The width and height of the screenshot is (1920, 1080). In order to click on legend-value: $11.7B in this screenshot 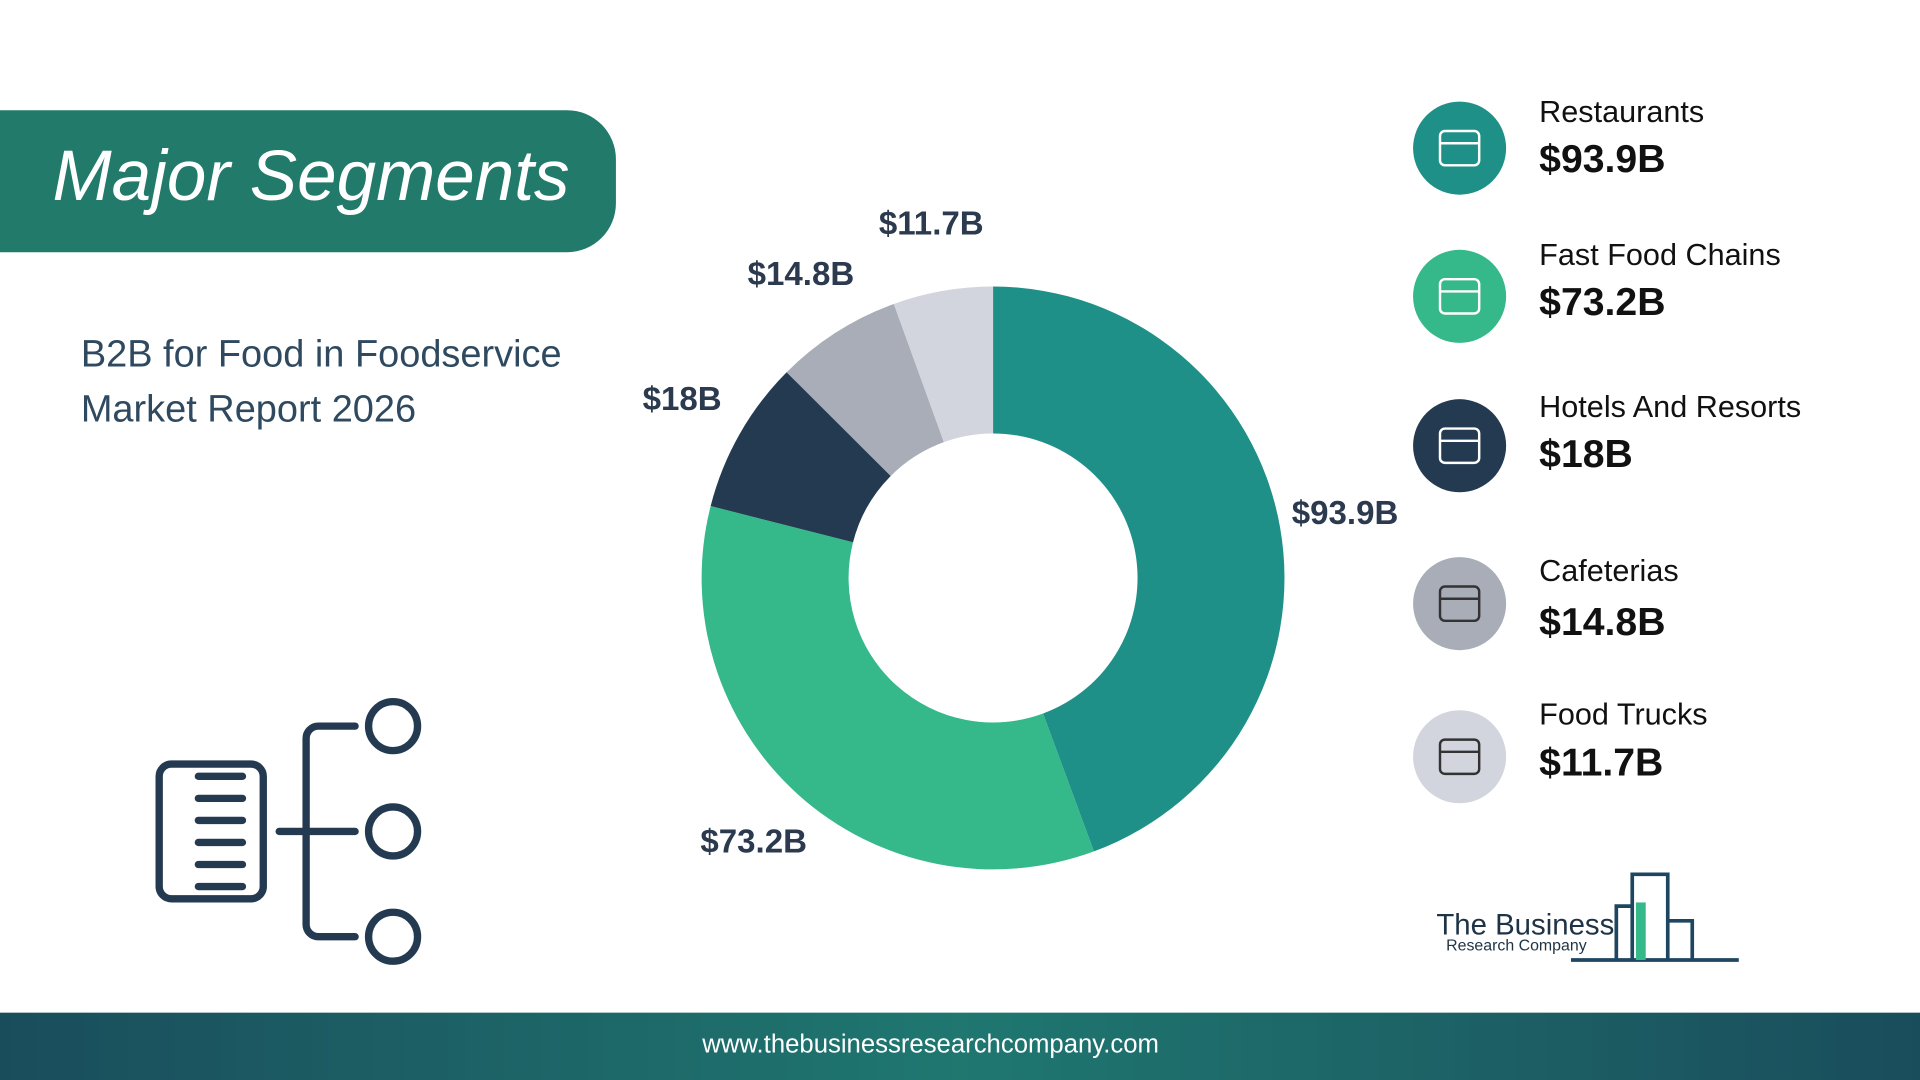, I will do `click(1601, 763)`.